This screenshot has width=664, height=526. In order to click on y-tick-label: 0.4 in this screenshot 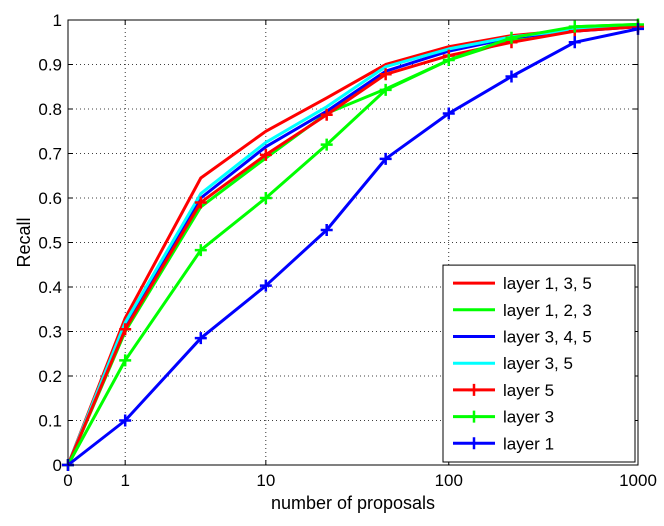, I will do `click(50, 287)`.